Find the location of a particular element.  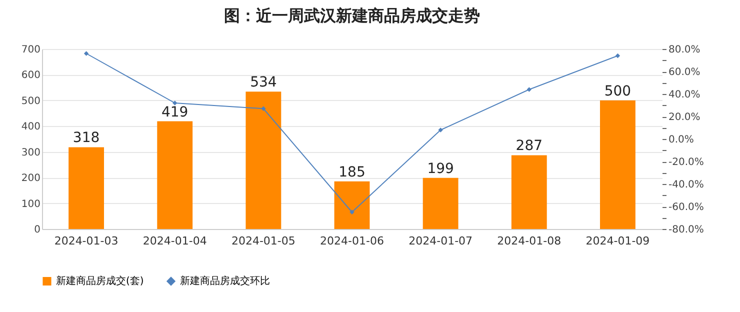

x-tick-label: 2024-01-06 is located at coordinates (352, 241).